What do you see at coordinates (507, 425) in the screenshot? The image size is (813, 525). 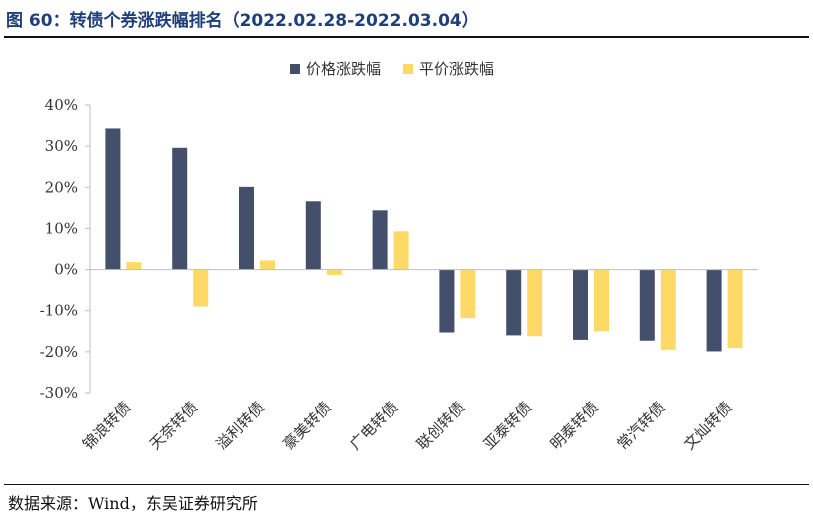 I see `x-category-label: 亚泰转债` at bounding box center [507, 425].